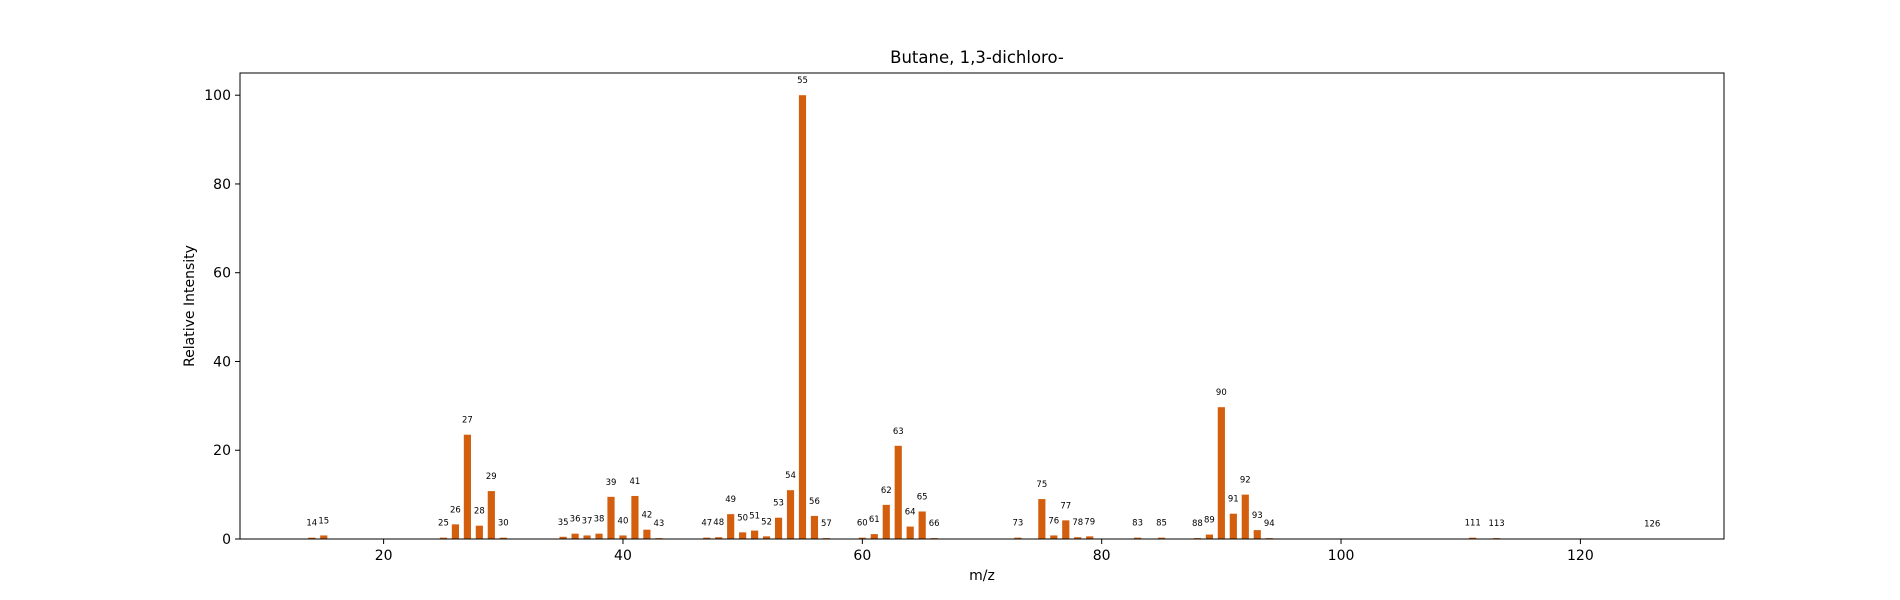  I want to click on bar-label-mz-90: 90, so click(1221, 393).